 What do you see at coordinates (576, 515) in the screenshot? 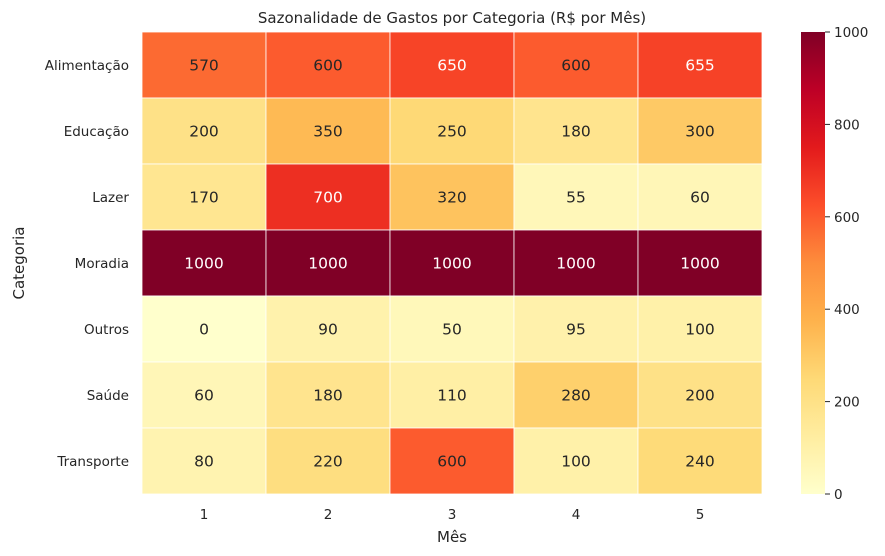
I see `x-tick-label: 4` at bounding box center [576, 515].